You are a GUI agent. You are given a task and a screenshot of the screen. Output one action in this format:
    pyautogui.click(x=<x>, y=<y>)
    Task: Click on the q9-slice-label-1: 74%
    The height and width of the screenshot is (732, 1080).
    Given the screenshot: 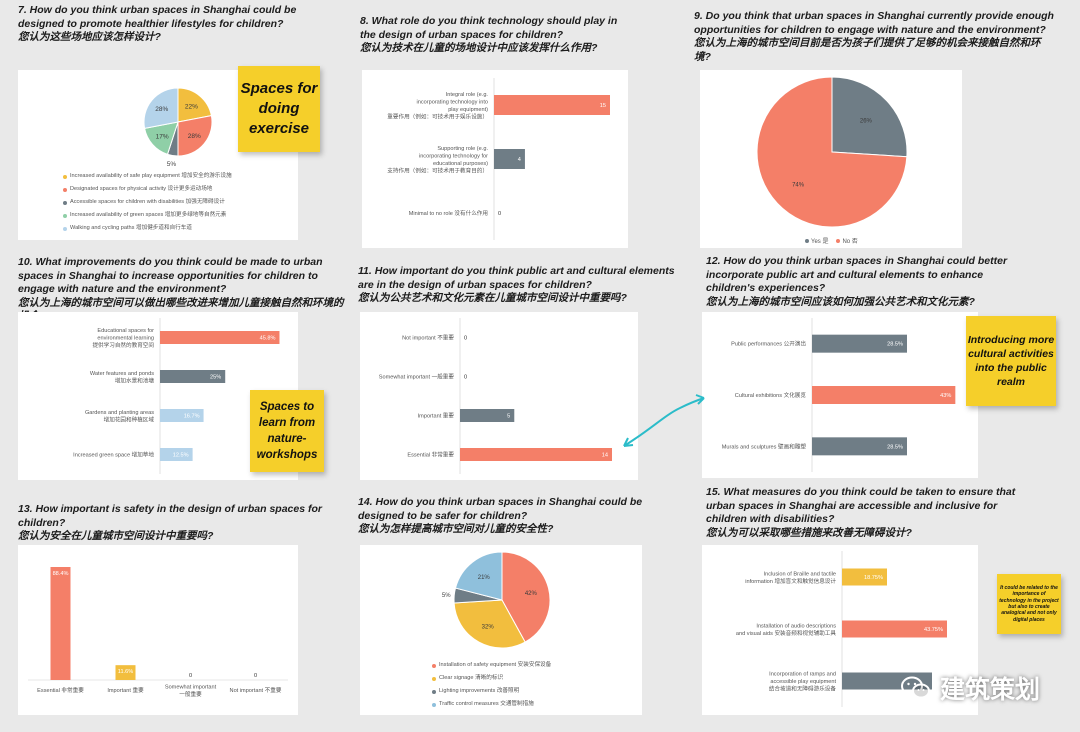 What is the action you would take?
    pyautogui.click(x=798, y=185)
    